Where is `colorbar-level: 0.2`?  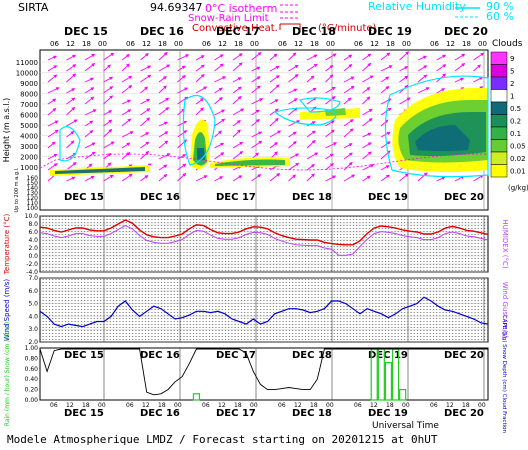 colorbar-level: 0.2 is located at coordinates (515, 122).